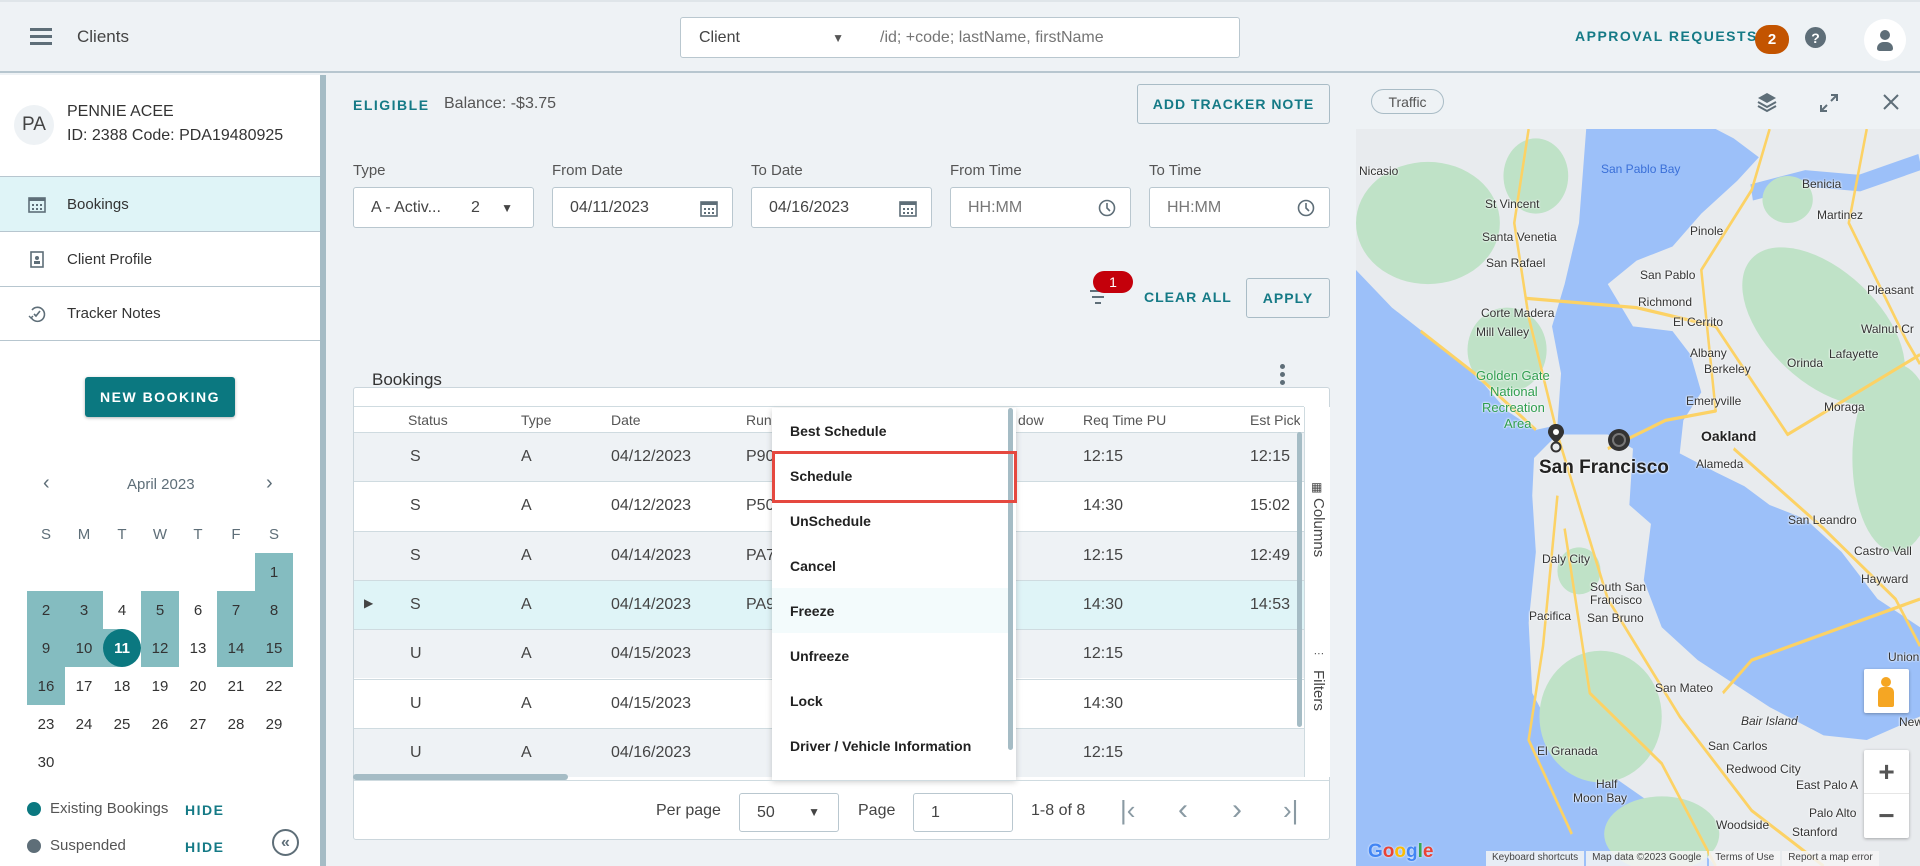  What do you see at coordinates (812, 611) in the screenshot?
I see `menu-item: Freeze` at bounding box center [812, 611].